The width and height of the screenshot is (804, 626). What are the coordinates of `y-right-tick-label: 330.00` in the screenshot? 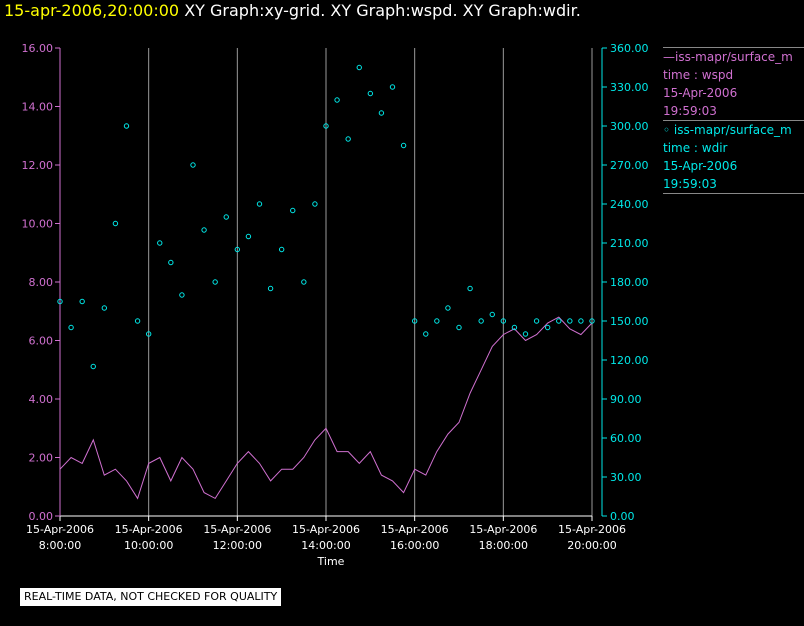 It's located at (629, 87).